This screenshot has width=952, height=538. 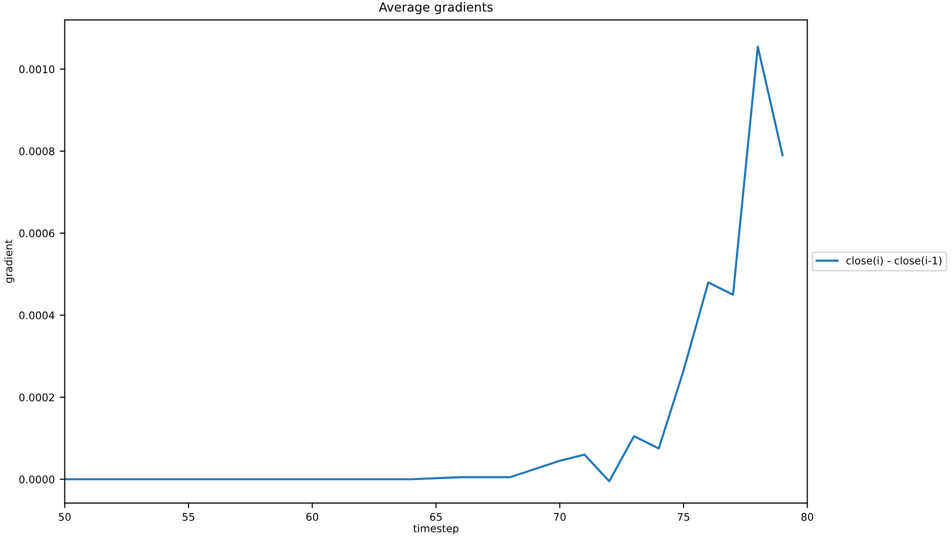 What do you see at coordinates (435, 8) in the screenshot?
I see `chart-title: Average gradients` at bounding box center [435, 8].